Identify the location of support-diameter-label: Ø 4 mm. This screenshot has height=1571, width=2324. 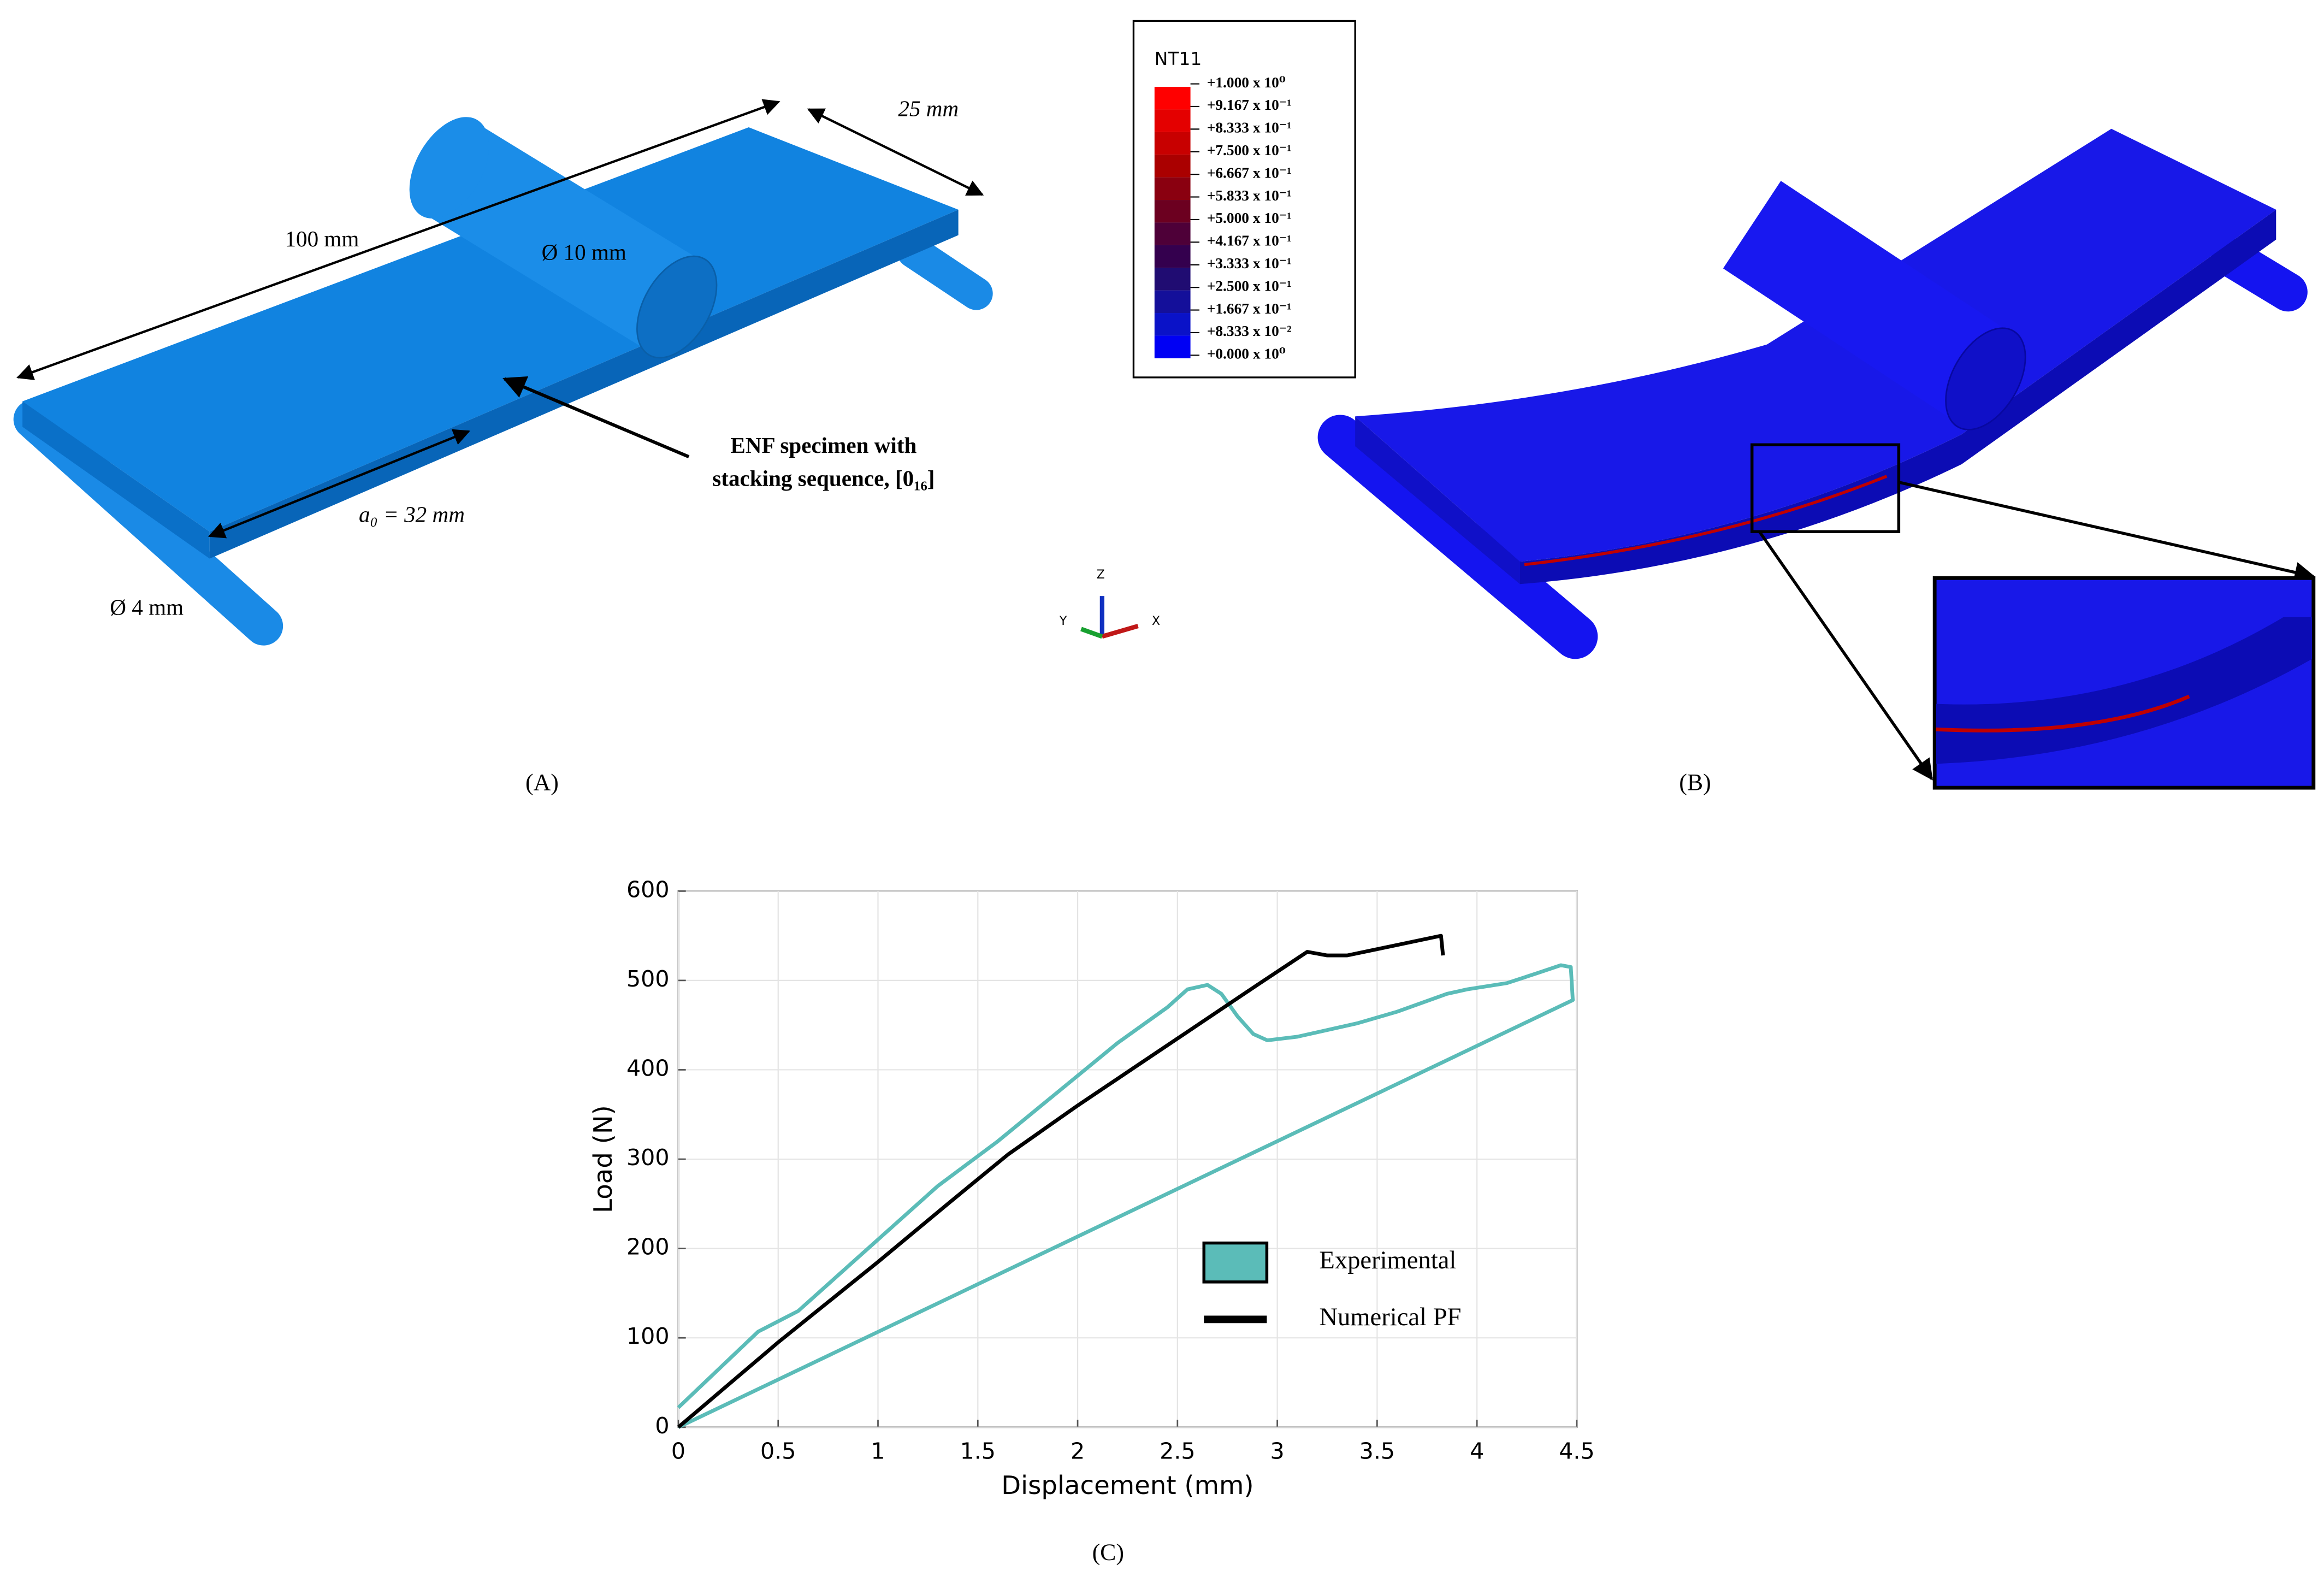
(147, 606).